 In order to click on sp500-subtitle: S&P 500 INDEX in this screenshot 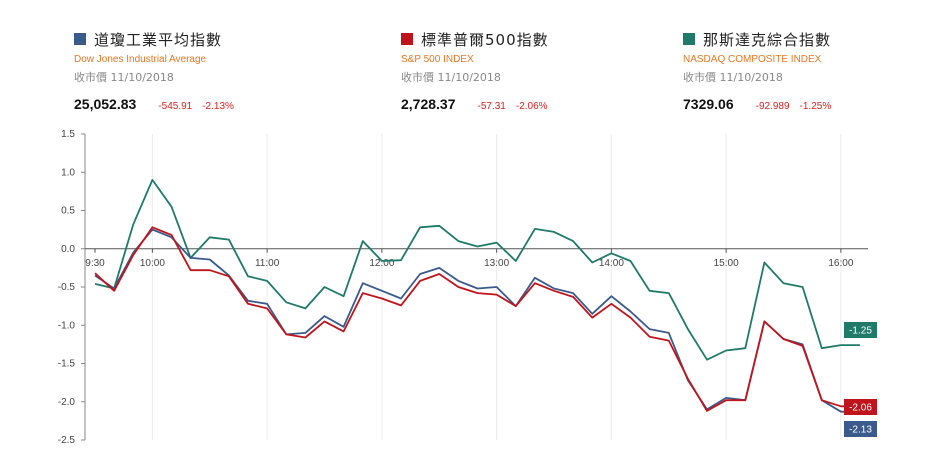, I will do `click(437, 59)`.